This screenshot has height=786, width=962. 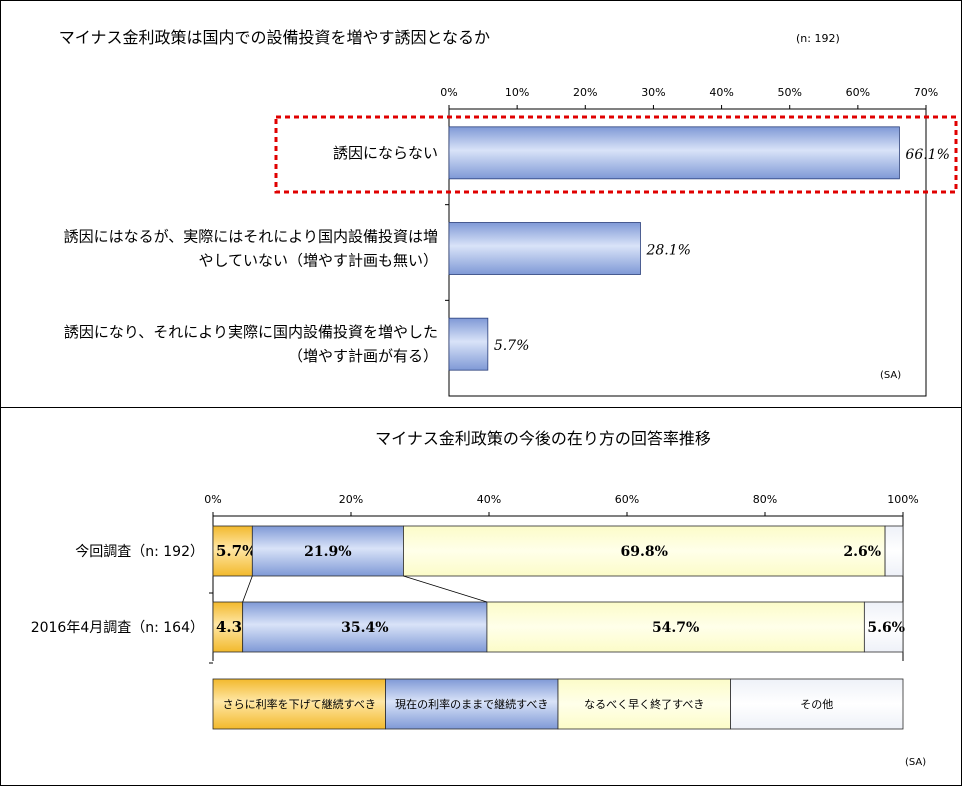 I want to click on chart2-x-tick-label: 0%, so click(x=212, y=499).